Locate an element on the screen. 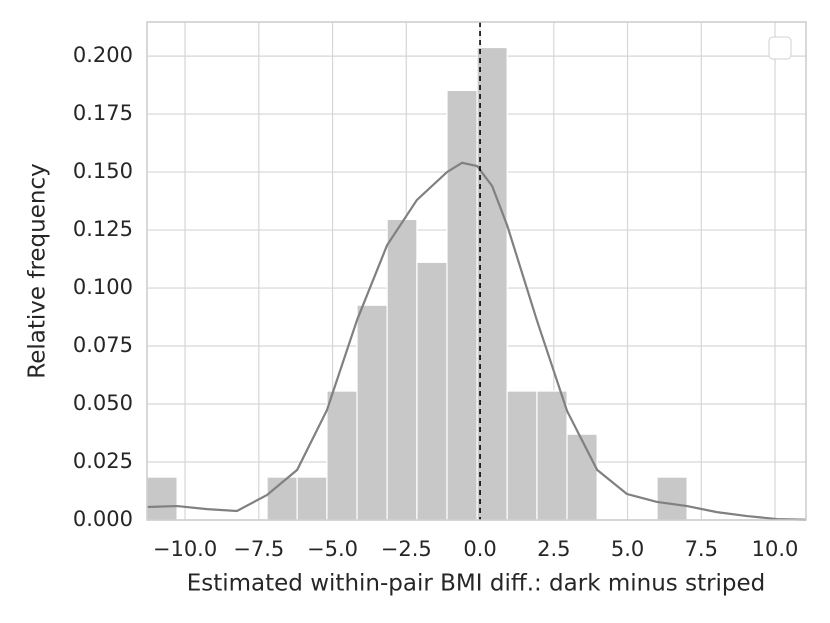  y-tick-label: 0.100 is located at coordinates (103, 287).